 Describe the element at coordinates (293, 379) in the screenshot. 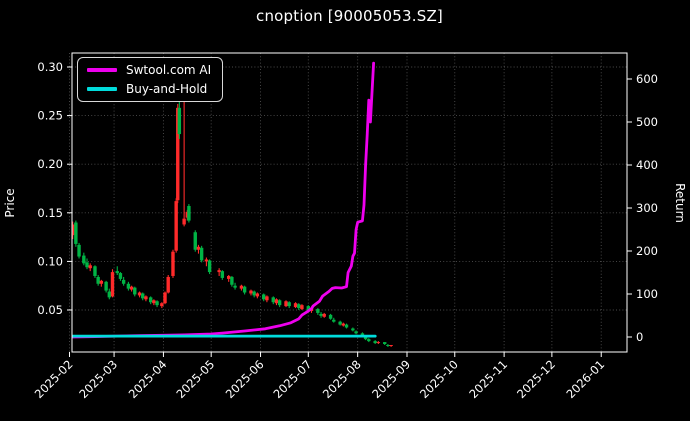

I see `date-tick-label: 2025-07` at that location.